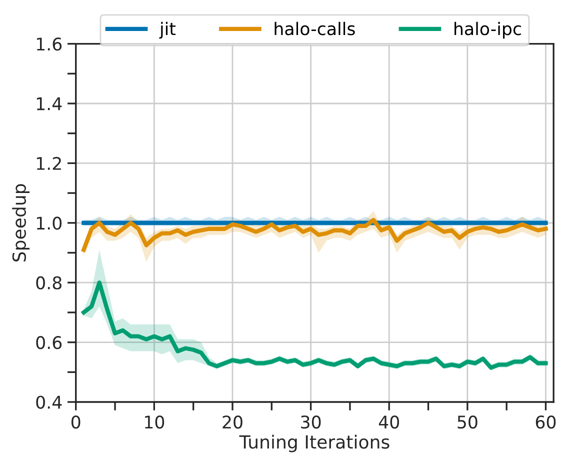  What do you see at coordinates (311, 422) in the screenshot?
I see `x-tick-label: 30` at bounding box center [311, 422].